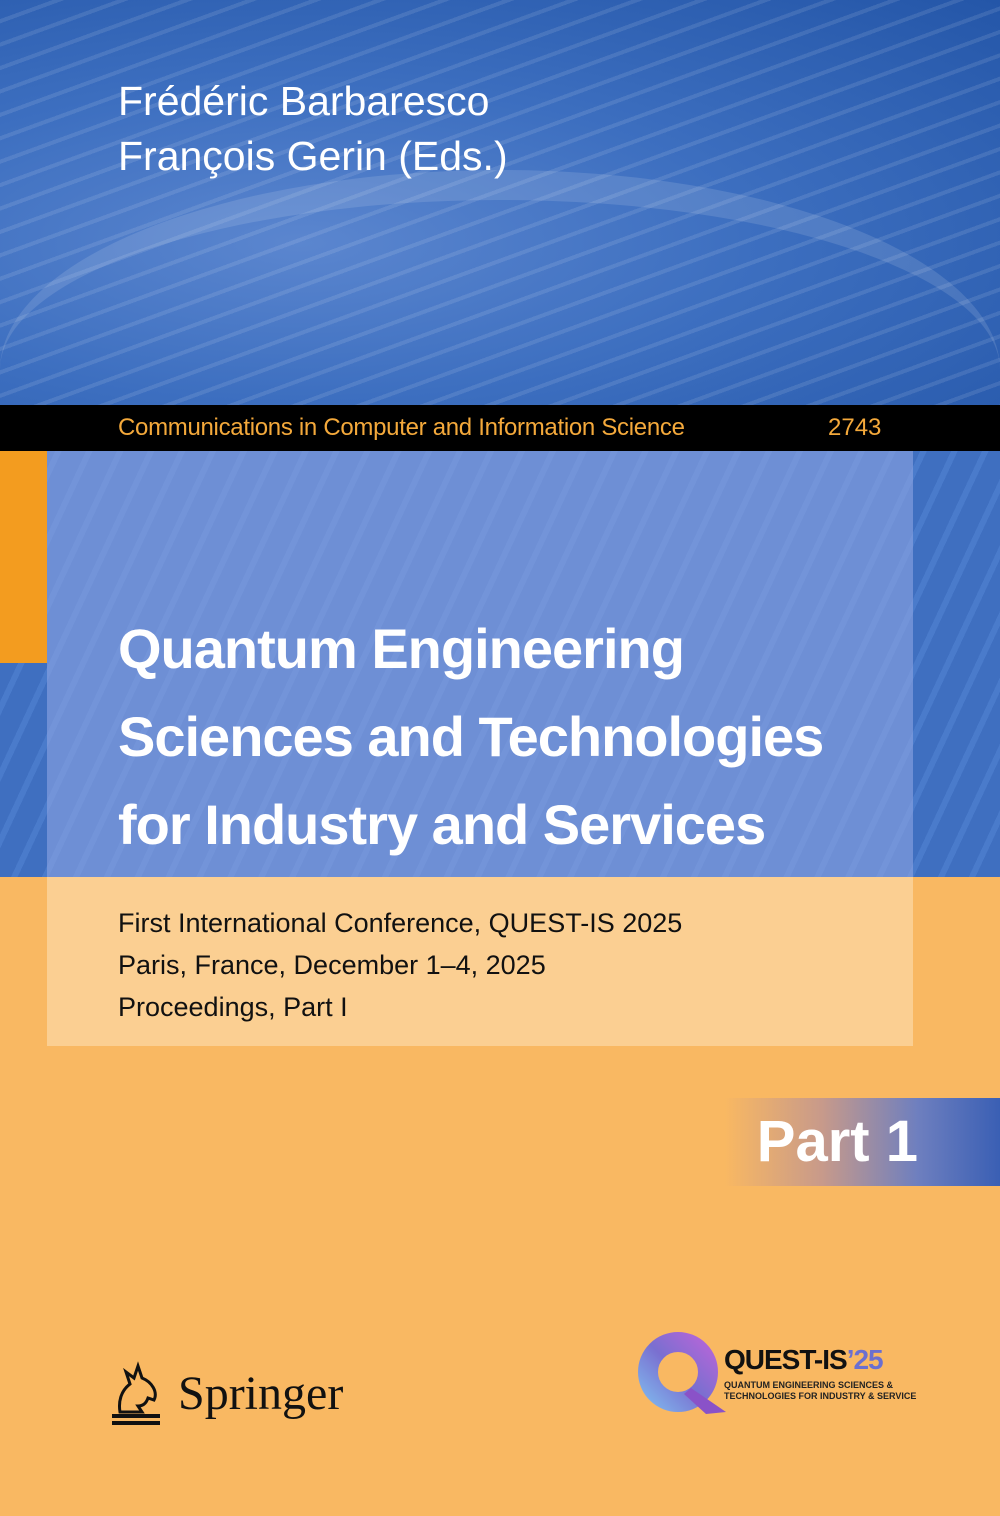 Image resolution: width=1000 pixels, height=1516 pixels. What do you see at coordinates (304, 101) in the screenshot?
I see `editor-name: Frédéric Barbaresco` at bounding box center [304, 101].